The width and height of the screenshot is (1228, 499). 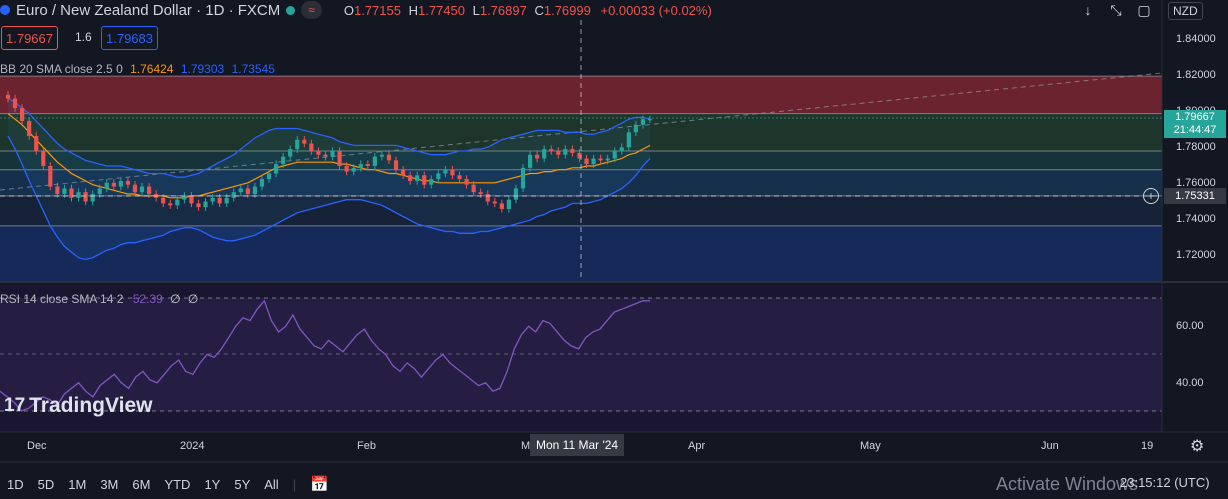 What do you see at coordinates (329, 138) in the screenshot?
I see `bb-upper-line` at bounding box center [329, 138].